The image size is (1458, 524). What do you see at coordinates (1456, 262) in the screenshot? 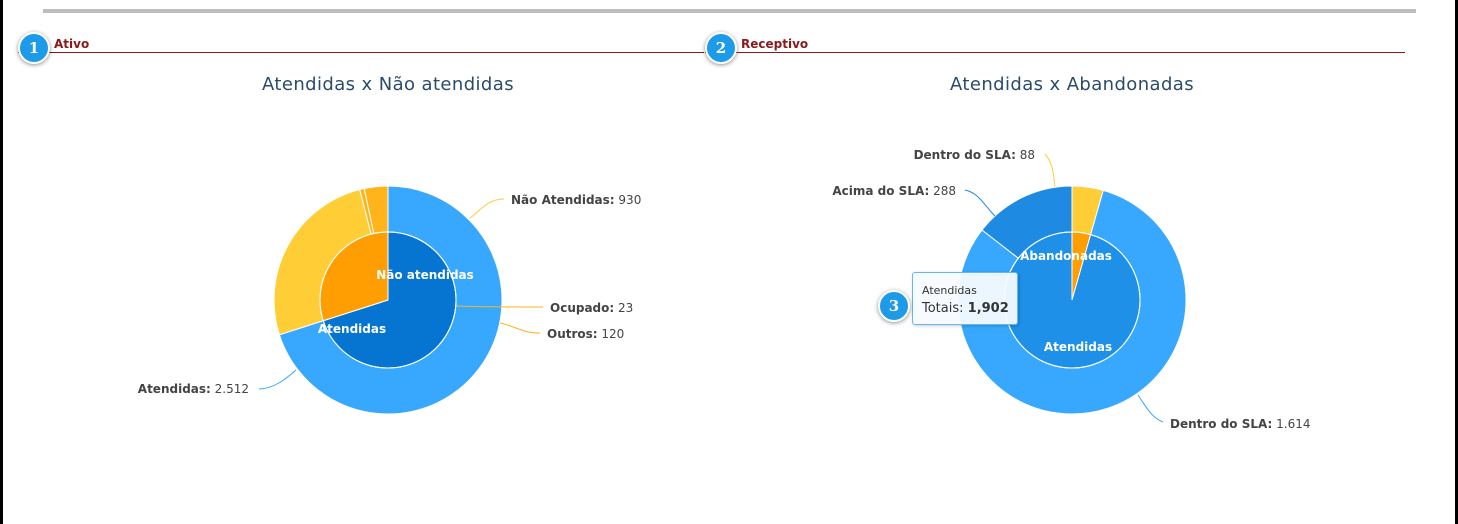
I see `window-right-border` at bounding box center [1456, 262].